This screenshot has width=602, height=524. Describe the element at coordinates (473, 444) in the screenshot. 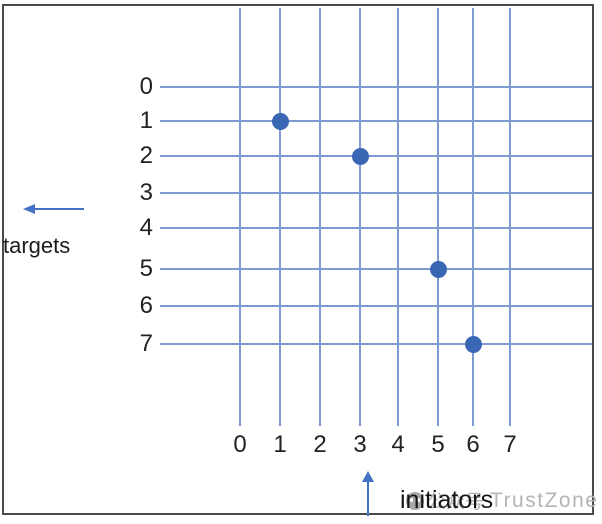

I see `initiator-col-label: 6` at that location.